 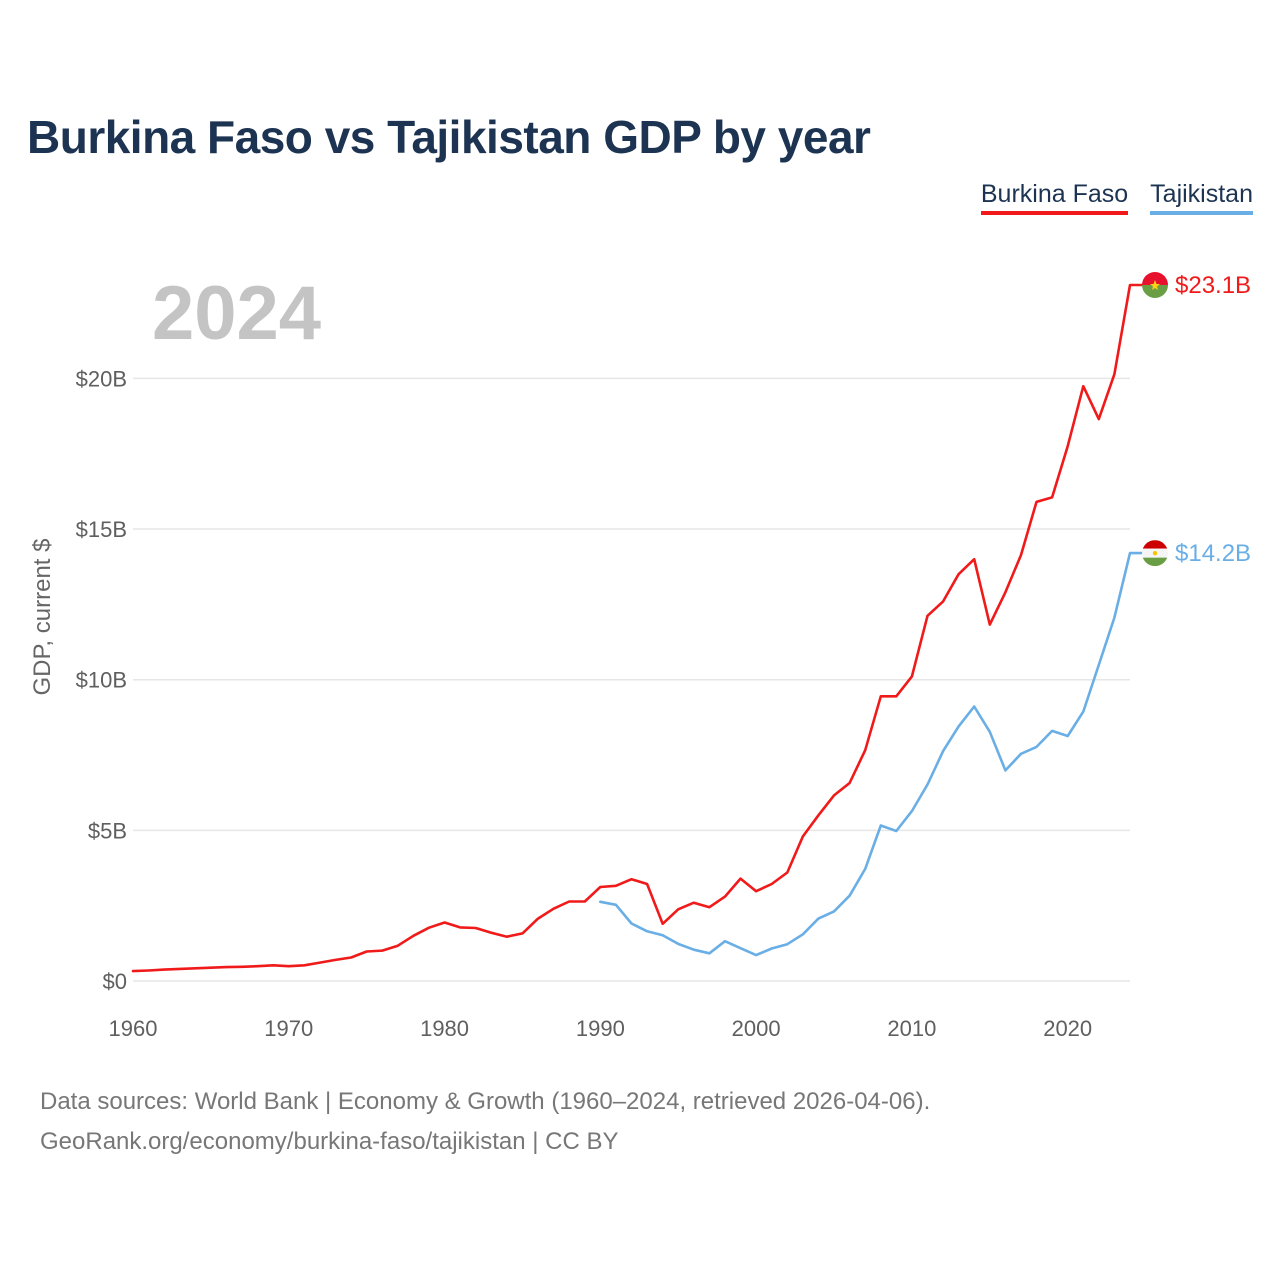 I want to click on burkina-faso-end-value-label: $23.1B, so click(x=1213, y=285).